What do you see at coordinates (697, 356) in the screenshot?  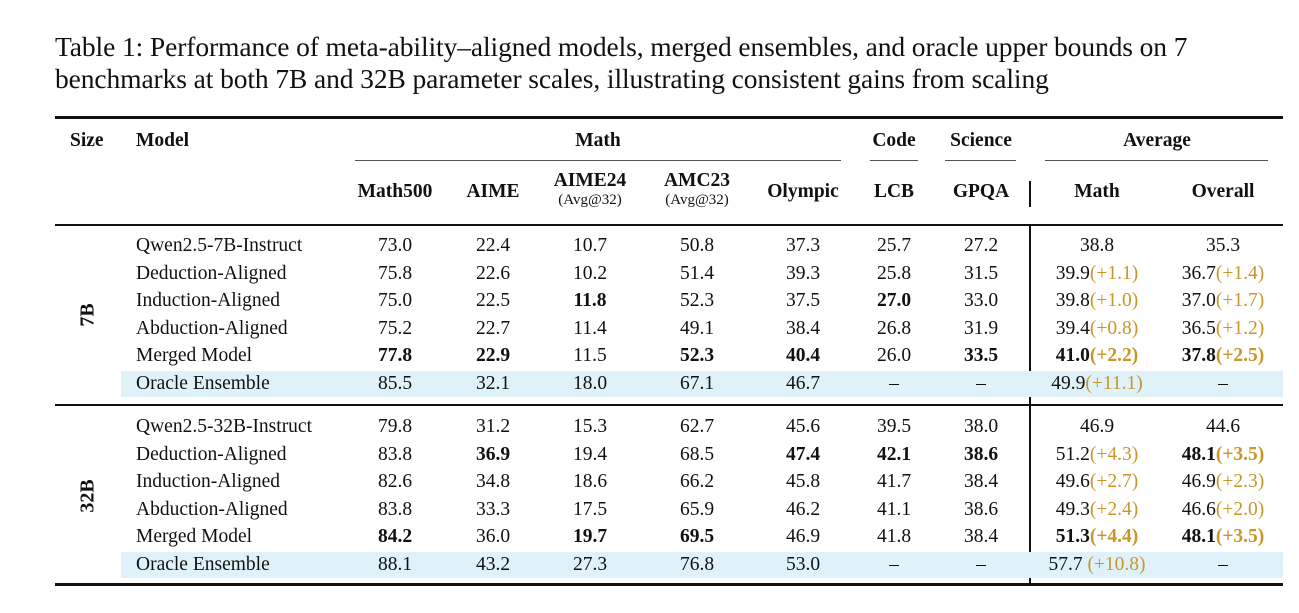 I see `cell-value: 52.3` at bounding box center [697, 356].